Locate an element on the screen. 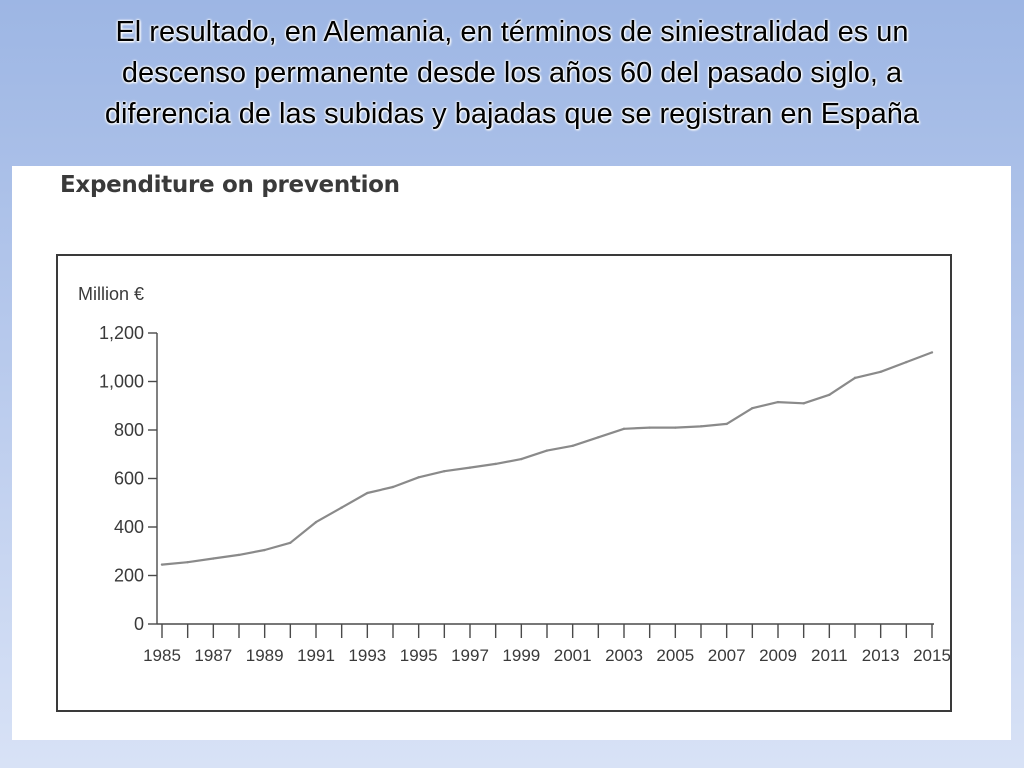 The width and height of the screenshot is (1024, 768). x-tick-label: 1995 is located at coordinates (419, 655).